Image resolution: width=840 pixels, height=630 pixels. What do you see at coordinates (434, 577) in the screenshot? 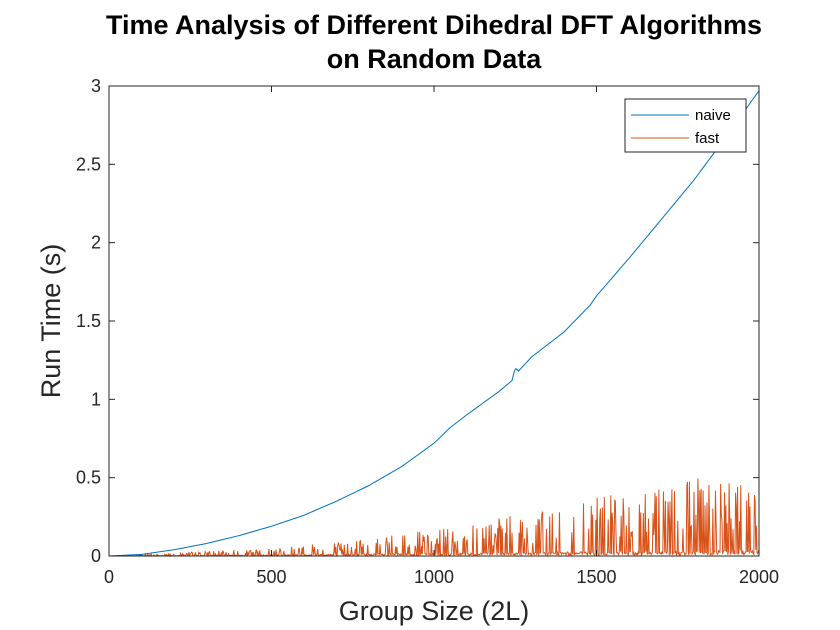
I see `x-tick-label: 1000` at bounding box center [434, 577].